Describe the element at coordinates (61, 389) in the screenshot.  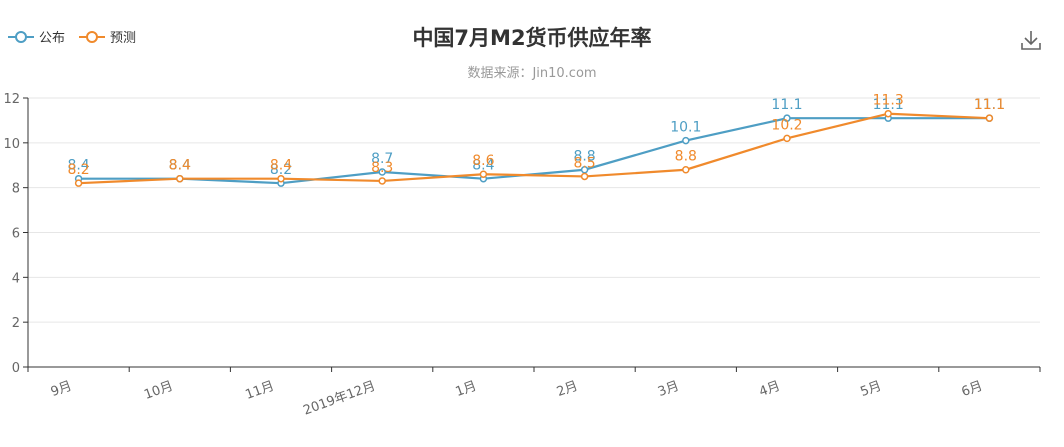
I see `x-tick-label: 9月` at that location.